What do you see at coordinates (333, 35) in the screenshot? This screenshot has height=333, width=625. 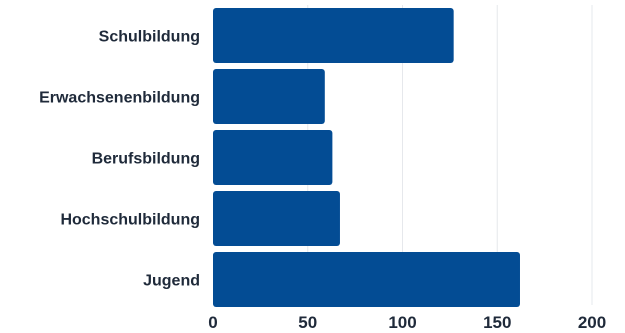 I see `bar-schulbildung` at bounding box center [333, 35].